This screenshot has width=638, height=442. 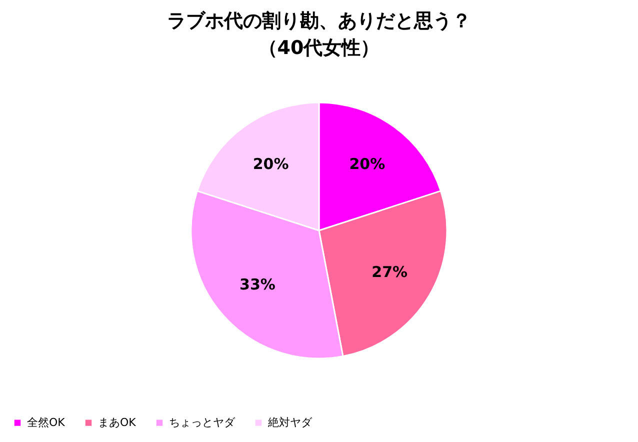 I want to click on legend-label: 全然OK, so click(x=46, y=422).